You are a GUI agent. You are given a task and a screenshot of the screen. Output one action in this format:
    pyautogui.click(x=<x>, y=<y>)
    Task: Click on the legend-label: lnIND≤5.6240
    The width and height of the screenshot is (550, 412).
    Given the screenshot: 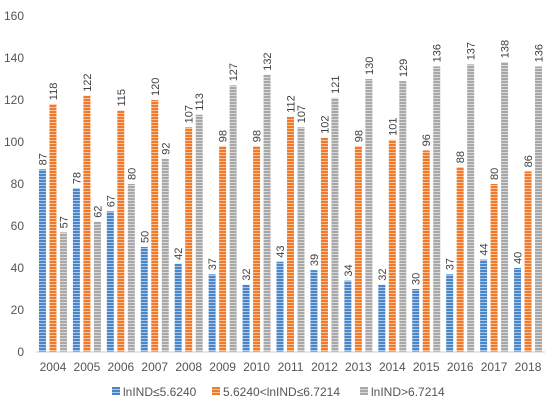 What is the action you would take?
    pyautogui.click(x=160, y=392)
    